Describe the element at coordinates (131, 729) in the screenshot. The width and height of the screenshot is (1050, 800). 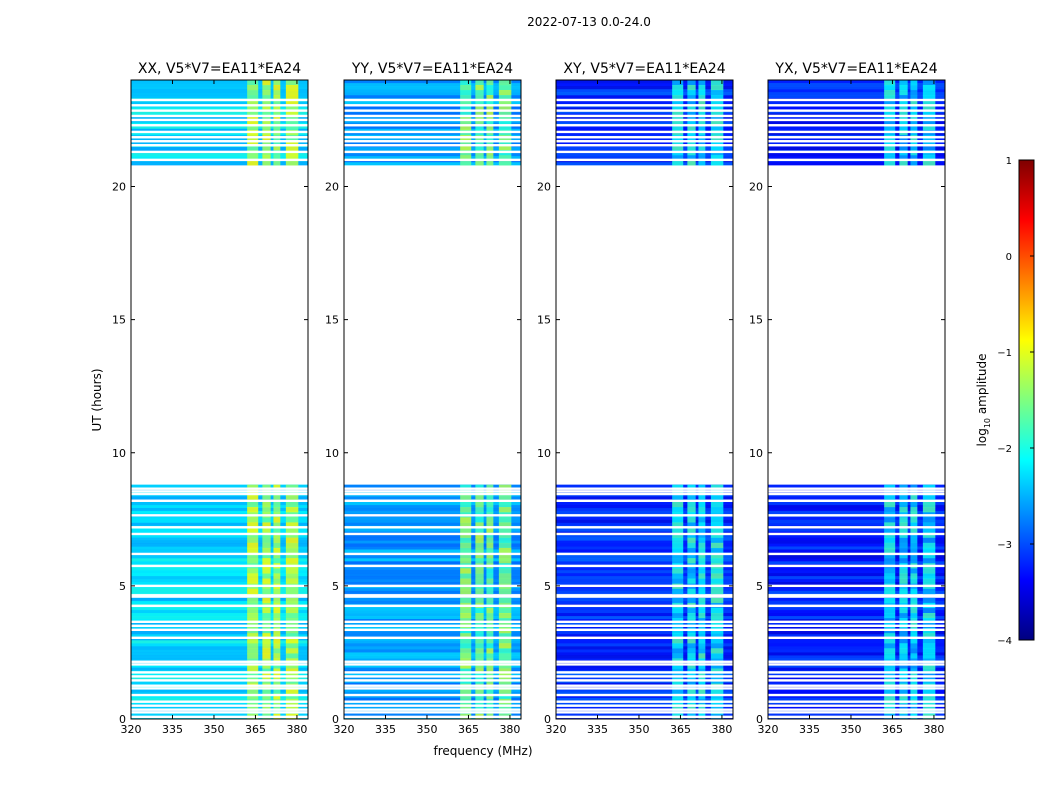
I see `x-tick-label: 320` at that location.